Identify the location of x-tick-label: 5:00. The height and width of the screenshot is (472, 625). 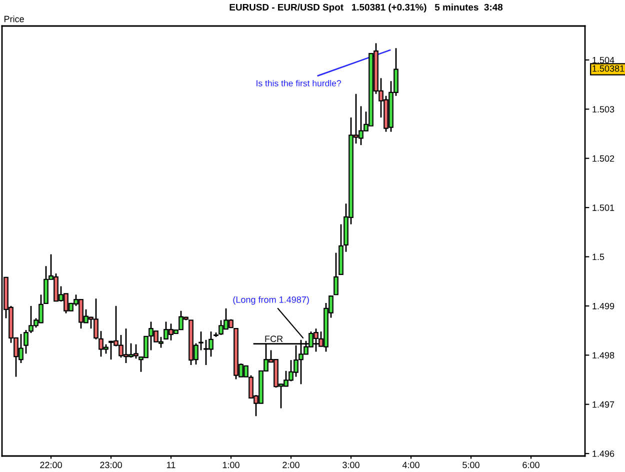
(471, 465).